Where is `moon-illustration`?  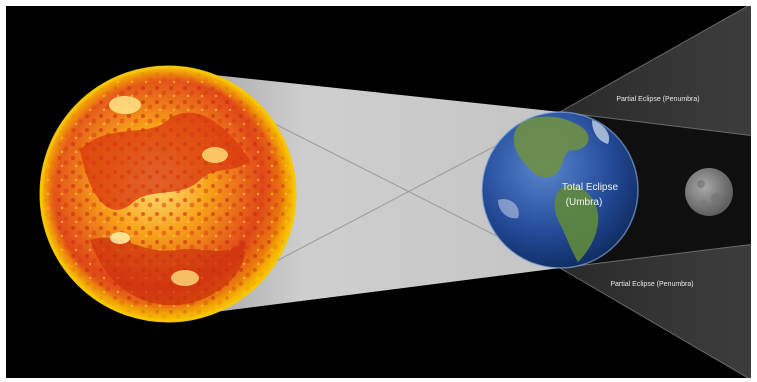 moon-illustration is located at coordinates (709, 192).